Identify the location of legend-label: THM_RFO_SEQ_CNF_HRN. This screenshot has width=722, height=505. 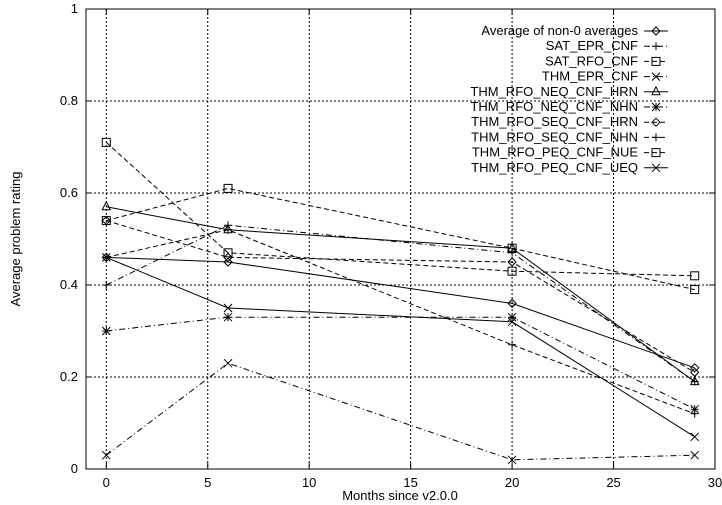
(554, 121).